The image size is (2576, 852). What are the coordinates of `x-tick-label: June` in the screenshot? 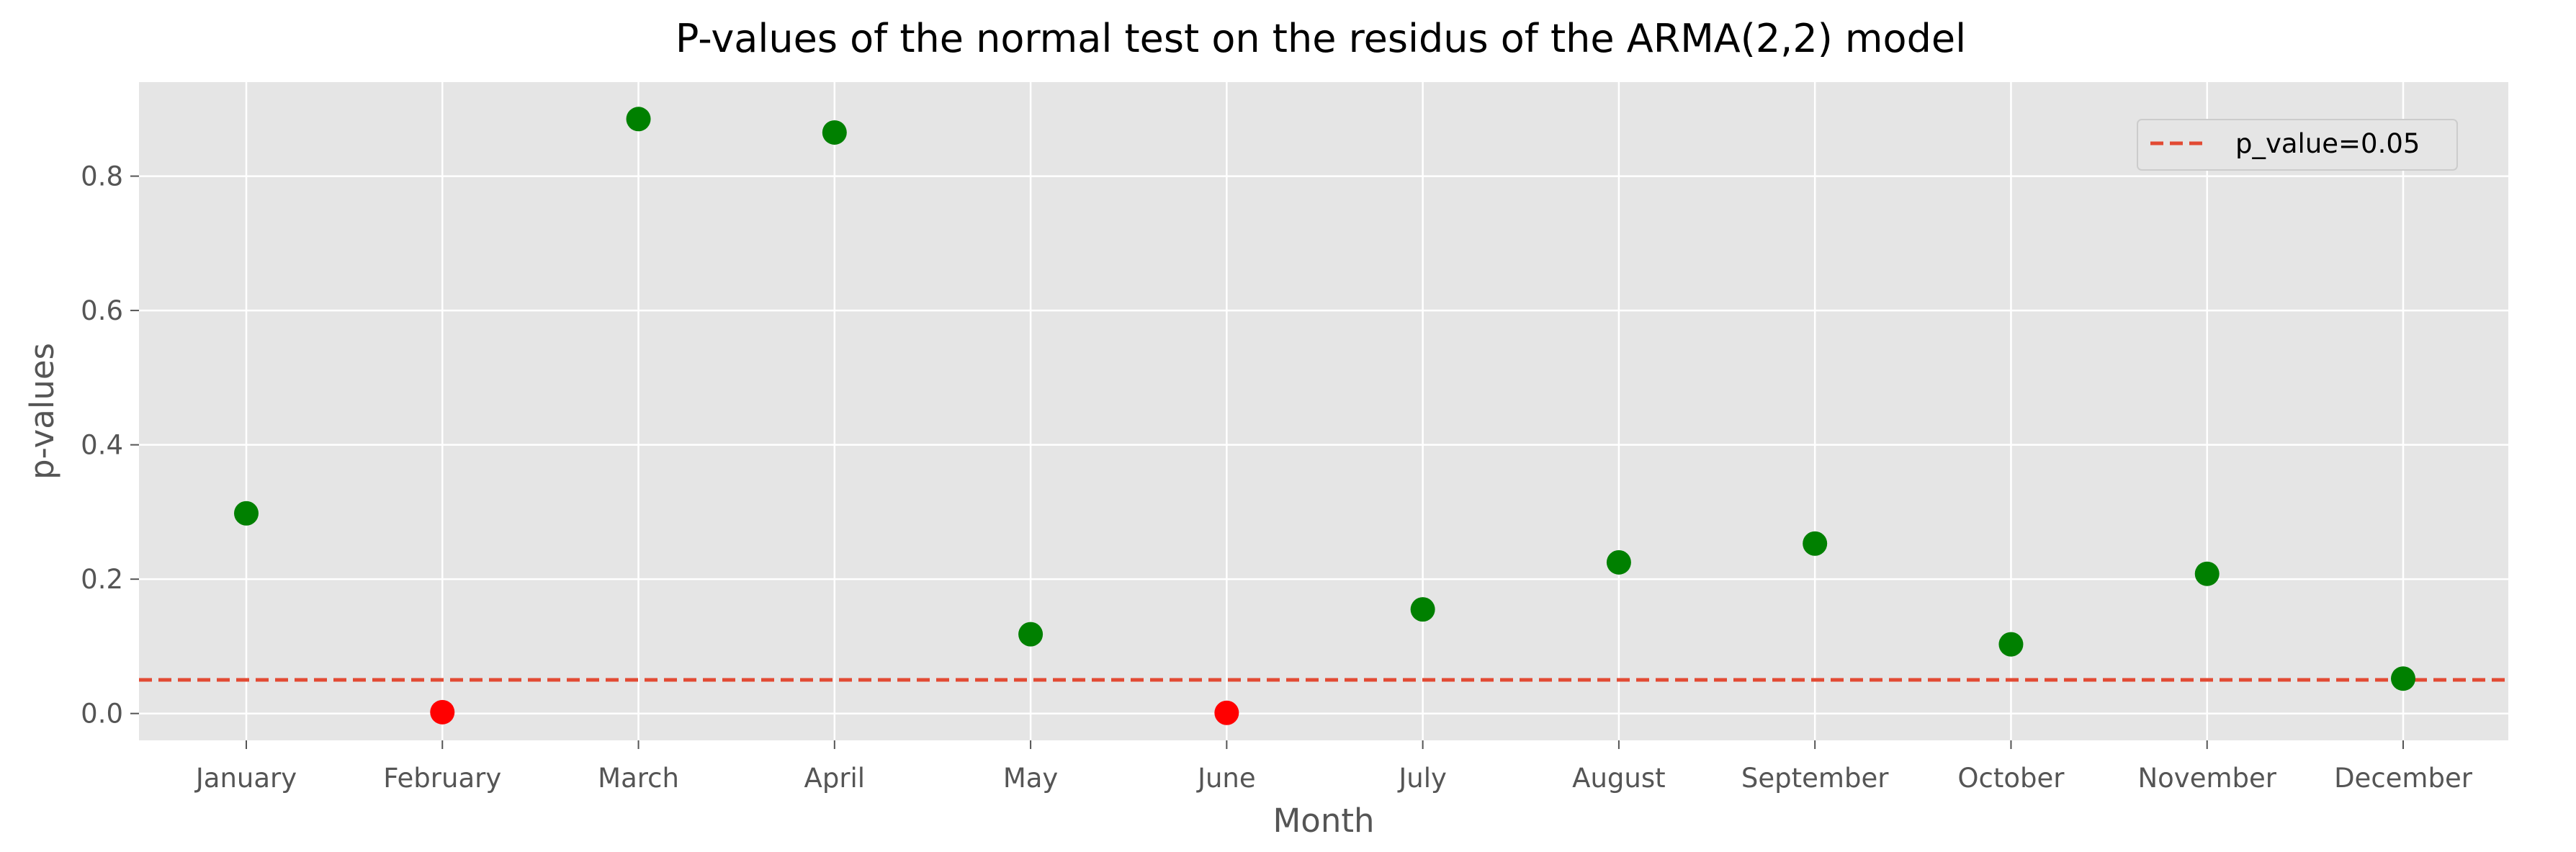 It's located at (1226, 778).